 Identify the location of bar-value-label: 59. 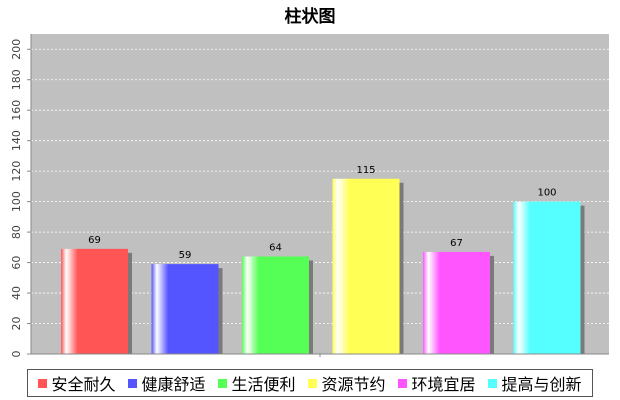
(185, 255).